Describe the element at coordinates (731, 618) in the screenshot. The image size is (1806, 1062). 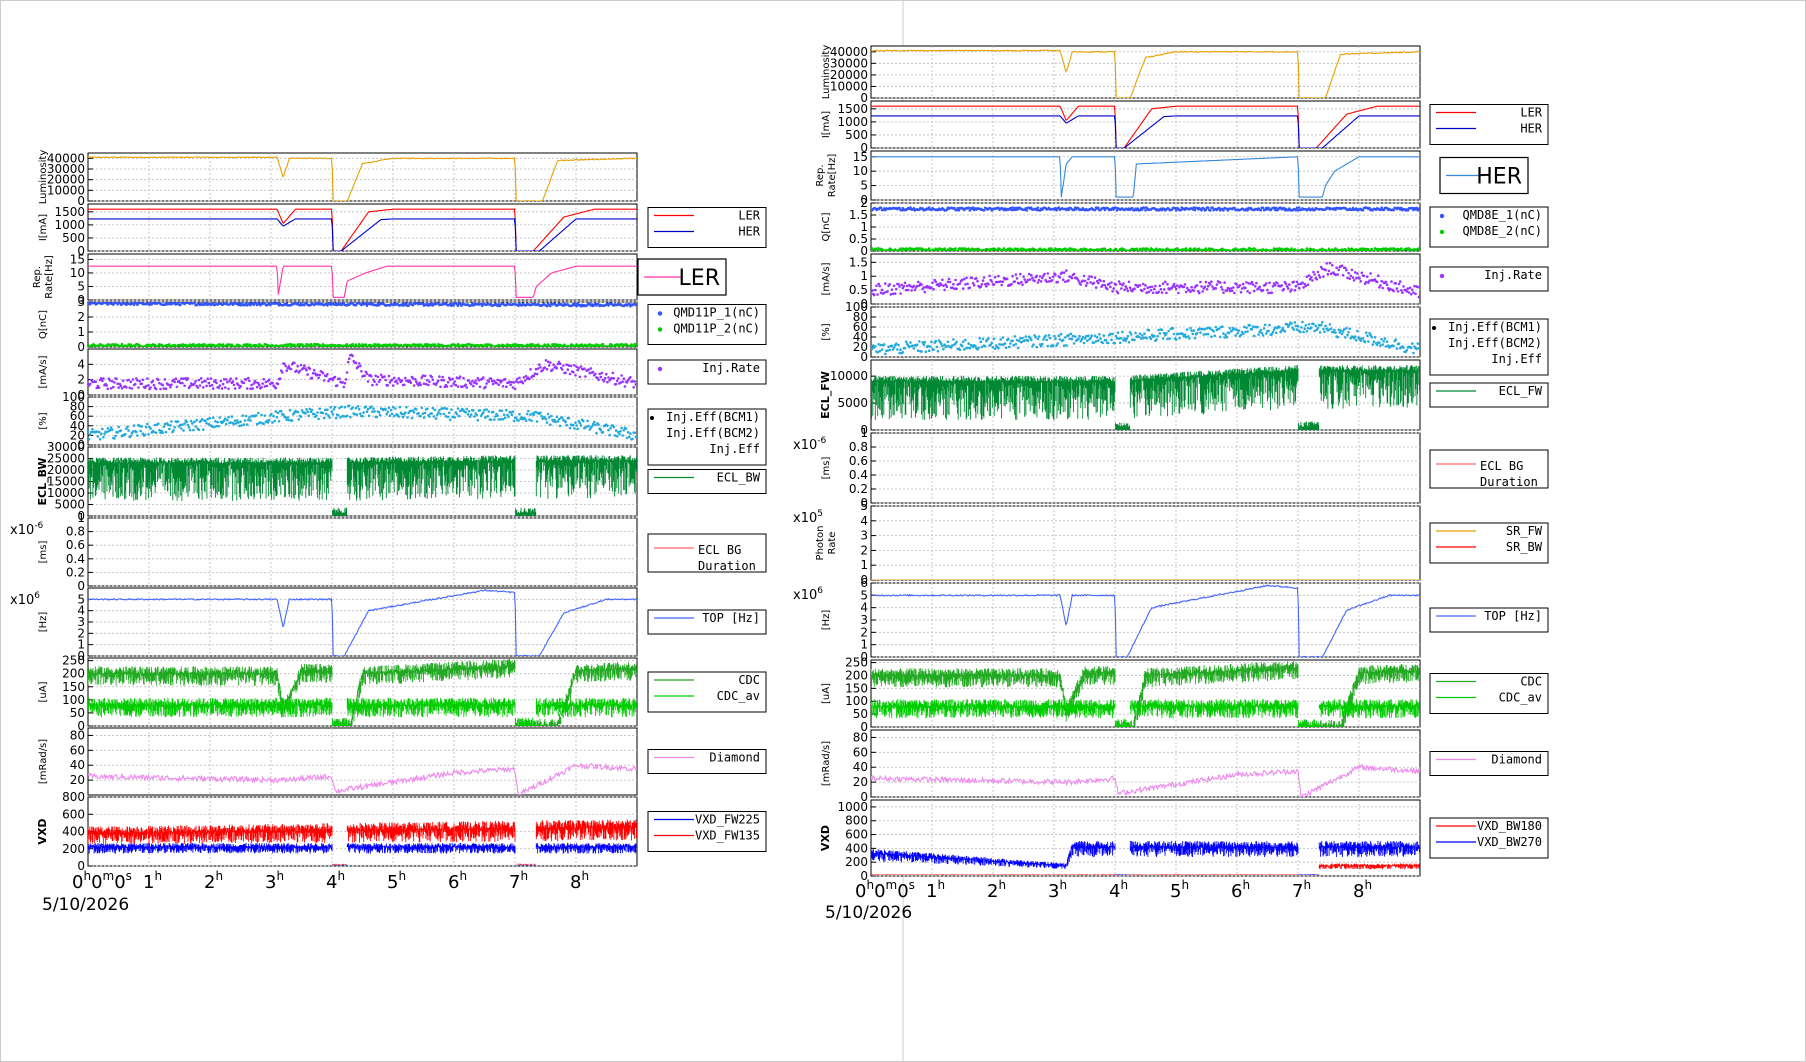
I see `legend-label: TOP [Hz]` at that location.